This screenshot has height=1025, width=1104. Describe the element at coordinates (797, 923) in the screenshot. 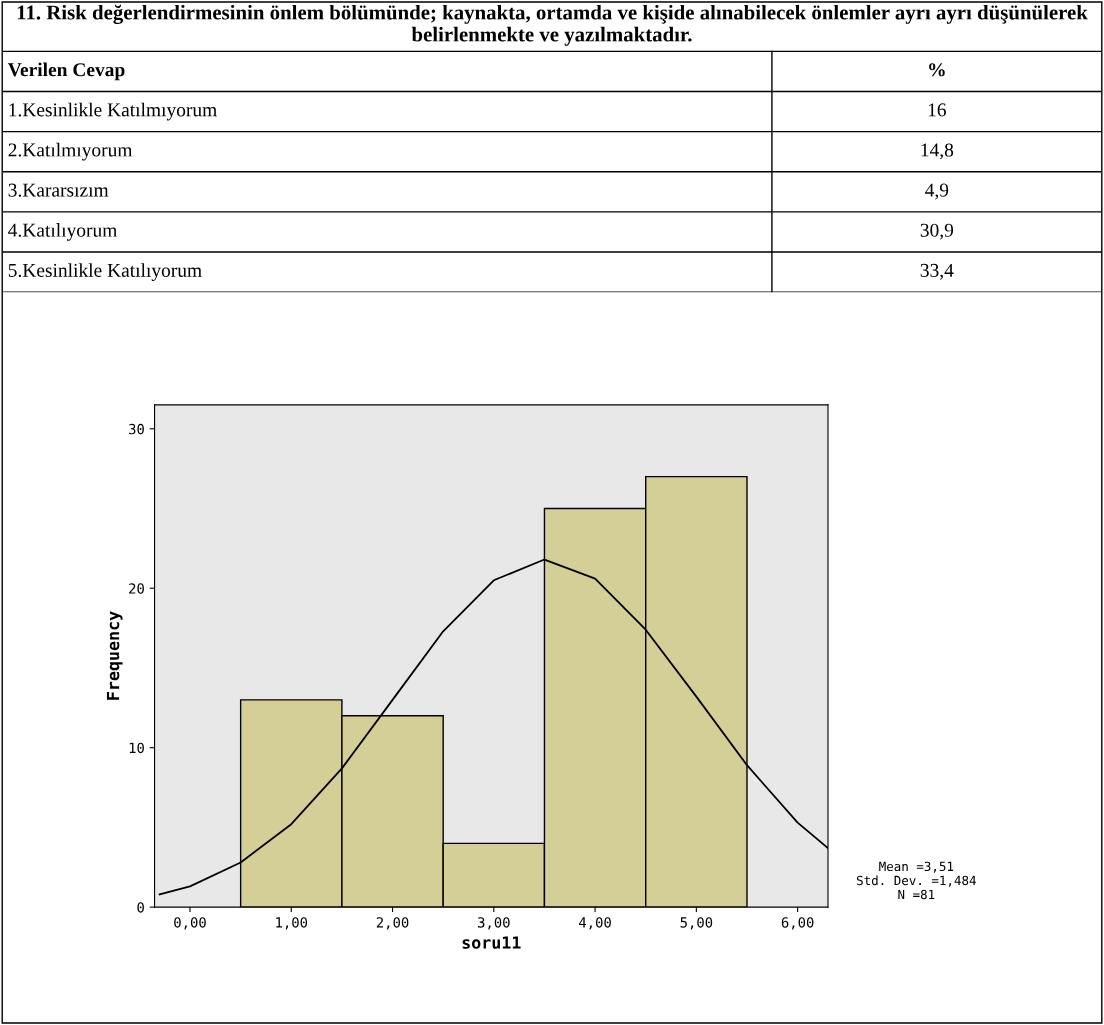

I see `x-tick-label: 6,00` at that location.